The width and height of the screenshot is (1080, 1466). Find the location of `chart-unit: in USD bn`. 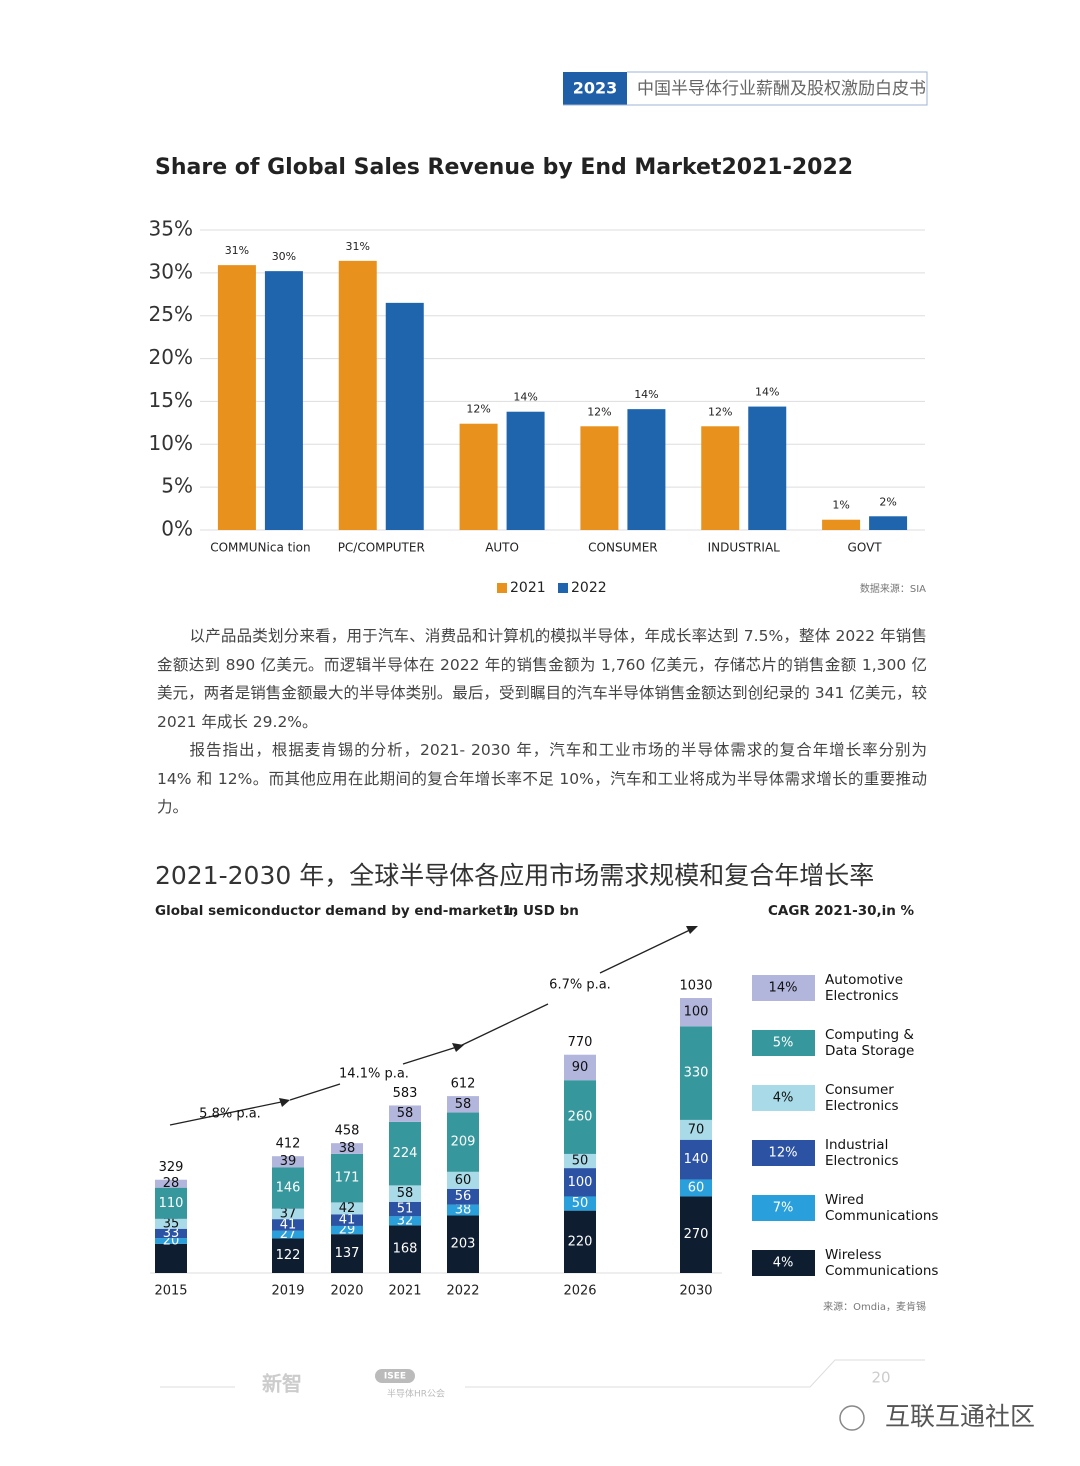

chart-unit: in USD bn is located at coordinates (541, 911).